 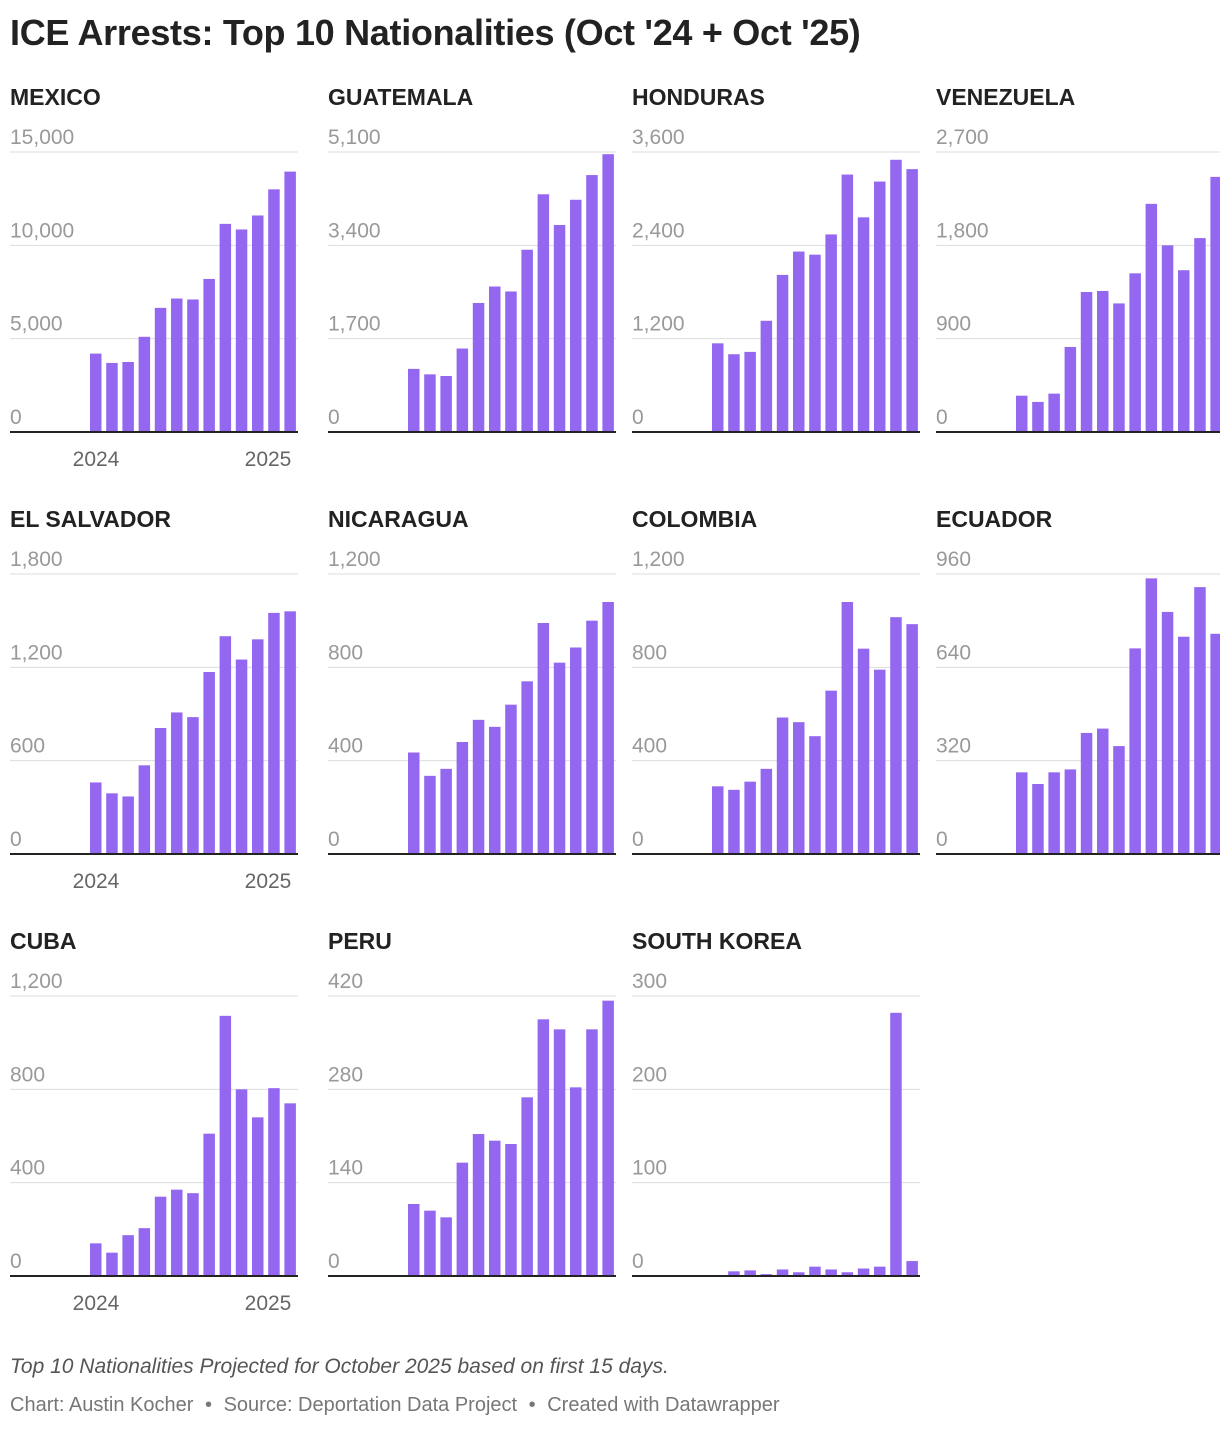 What do you see at coordinates (658, 137) in the screenshot?
I see `y-tick-label: 3,600` at bounding box center [658, 137].